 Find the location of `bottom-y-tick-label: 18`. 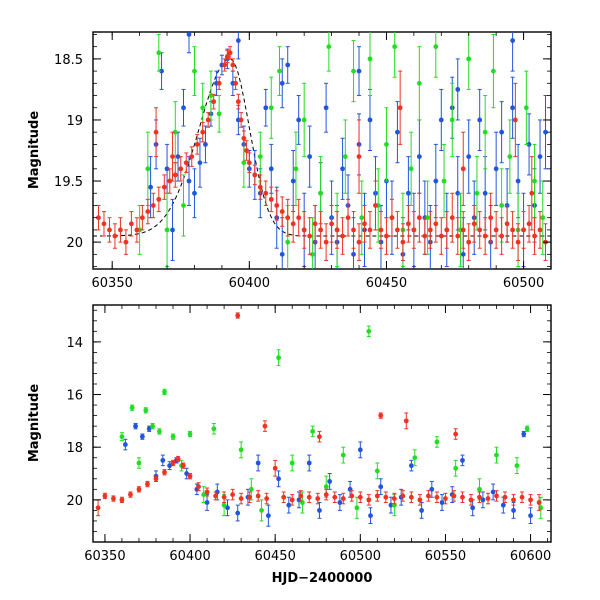

bottom-y-tick-label: 18 is located at coordinates (74, 448).